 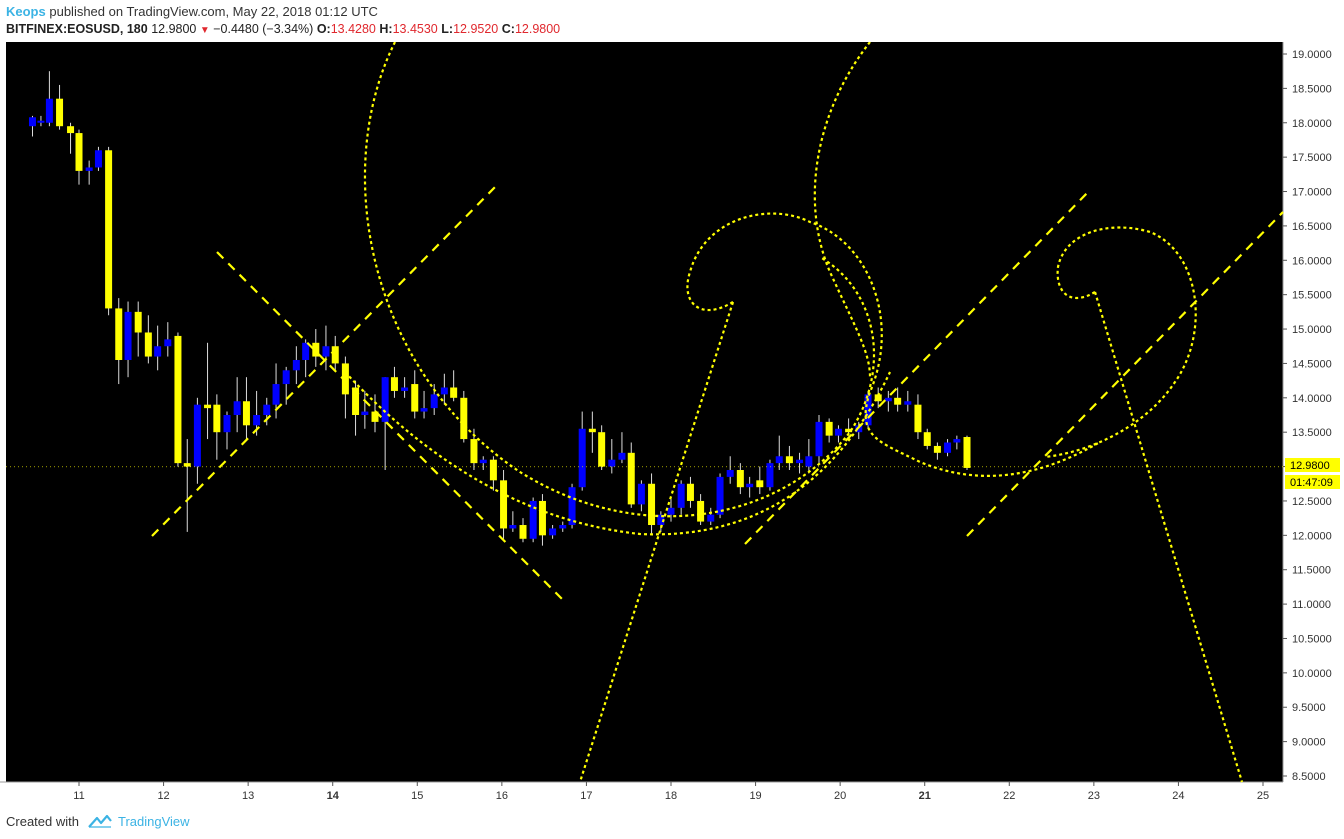 What do you see at coordinates (1168, 537) in the screenshot?
I see `spiral-leg-right` at bounding box center [1168, 537].